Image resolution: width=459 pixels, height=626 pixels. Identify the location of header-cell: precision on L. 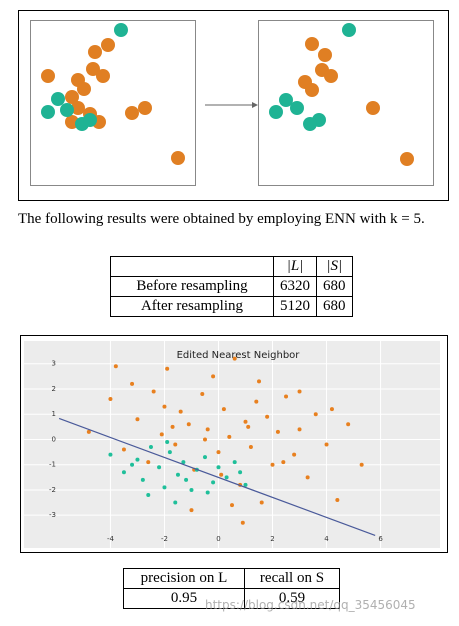
(184, 578).